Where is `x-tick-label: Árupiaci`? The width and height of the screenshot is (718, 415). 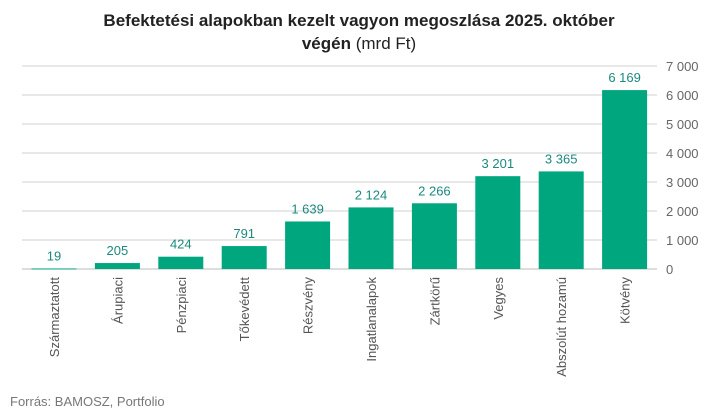
x-tick-label: Árupiaci is located at coordinates (117, 300).